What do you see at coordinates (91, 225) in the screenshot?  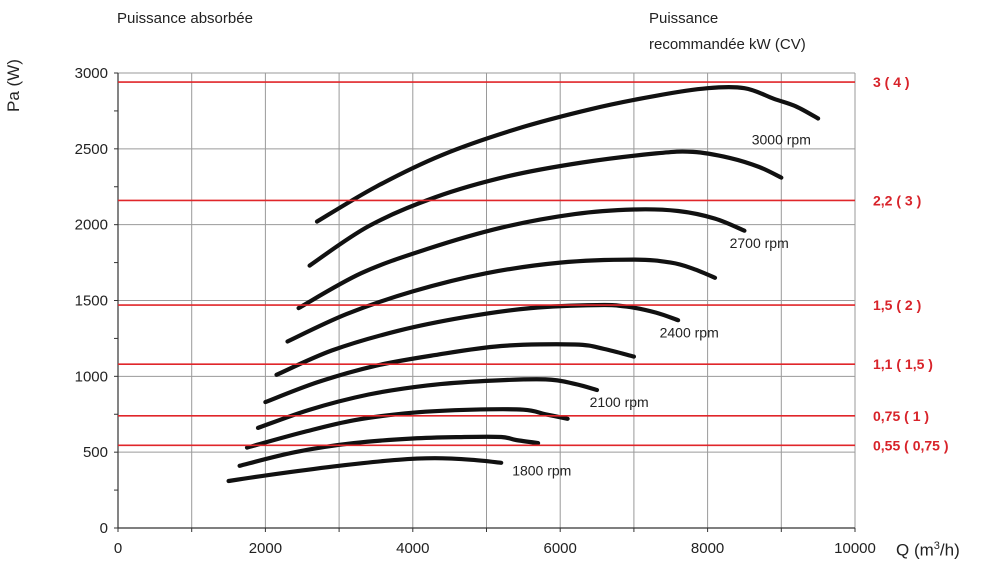 I see `y-tick-label: 2000` at bounding box center [91, 225].